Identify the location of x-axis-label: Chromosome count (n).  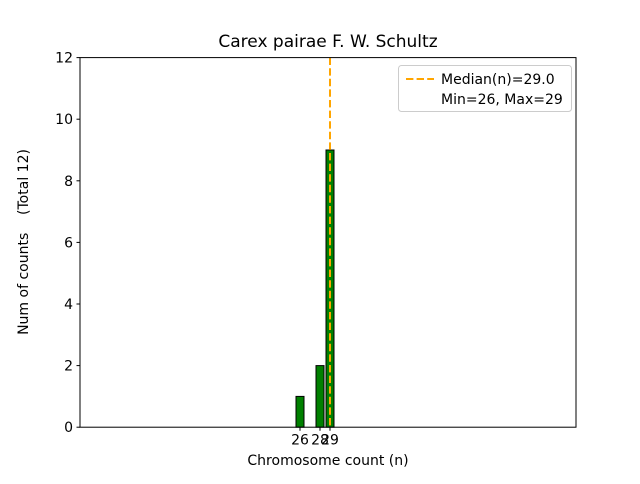
(327, 461).